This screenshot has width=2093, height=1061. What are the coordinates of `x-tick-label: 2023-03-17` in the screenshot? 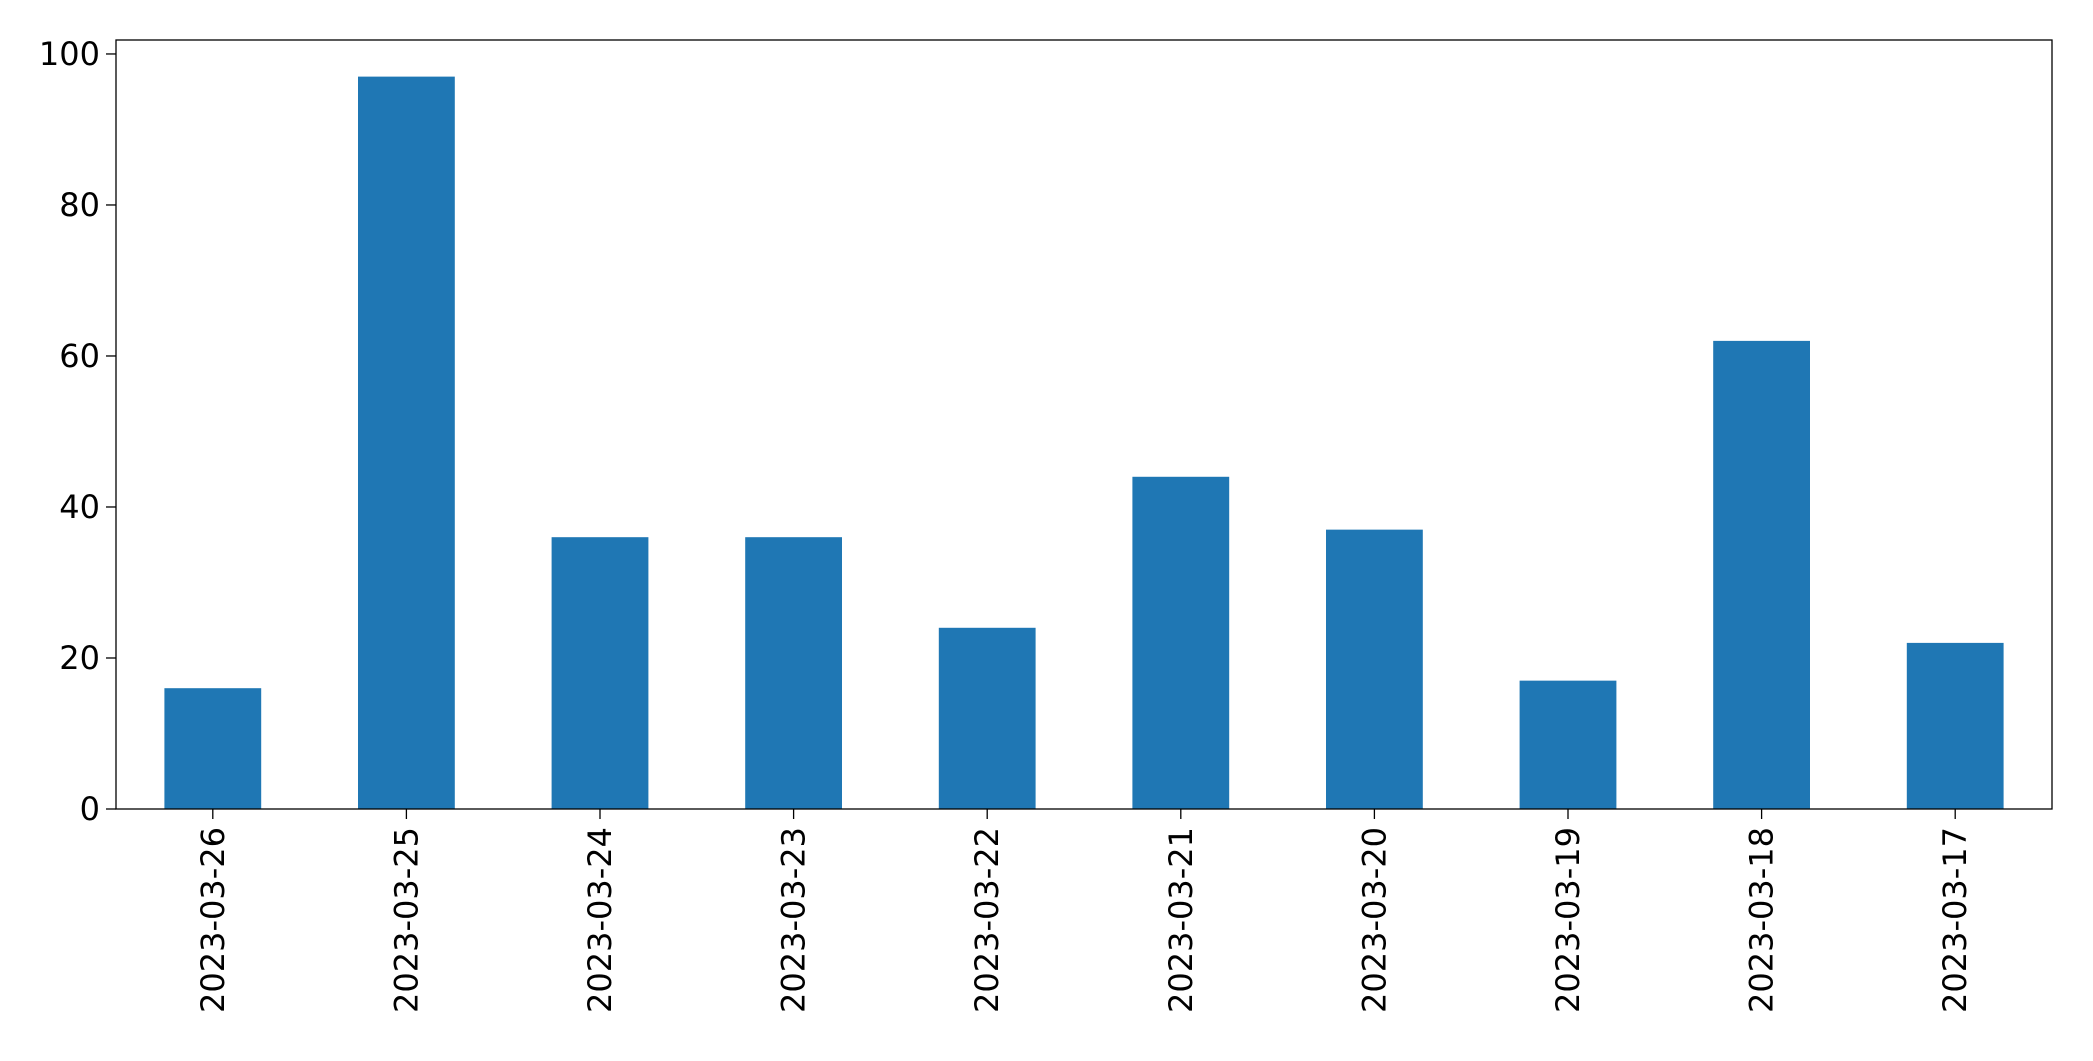 It's located at (1955, 920).